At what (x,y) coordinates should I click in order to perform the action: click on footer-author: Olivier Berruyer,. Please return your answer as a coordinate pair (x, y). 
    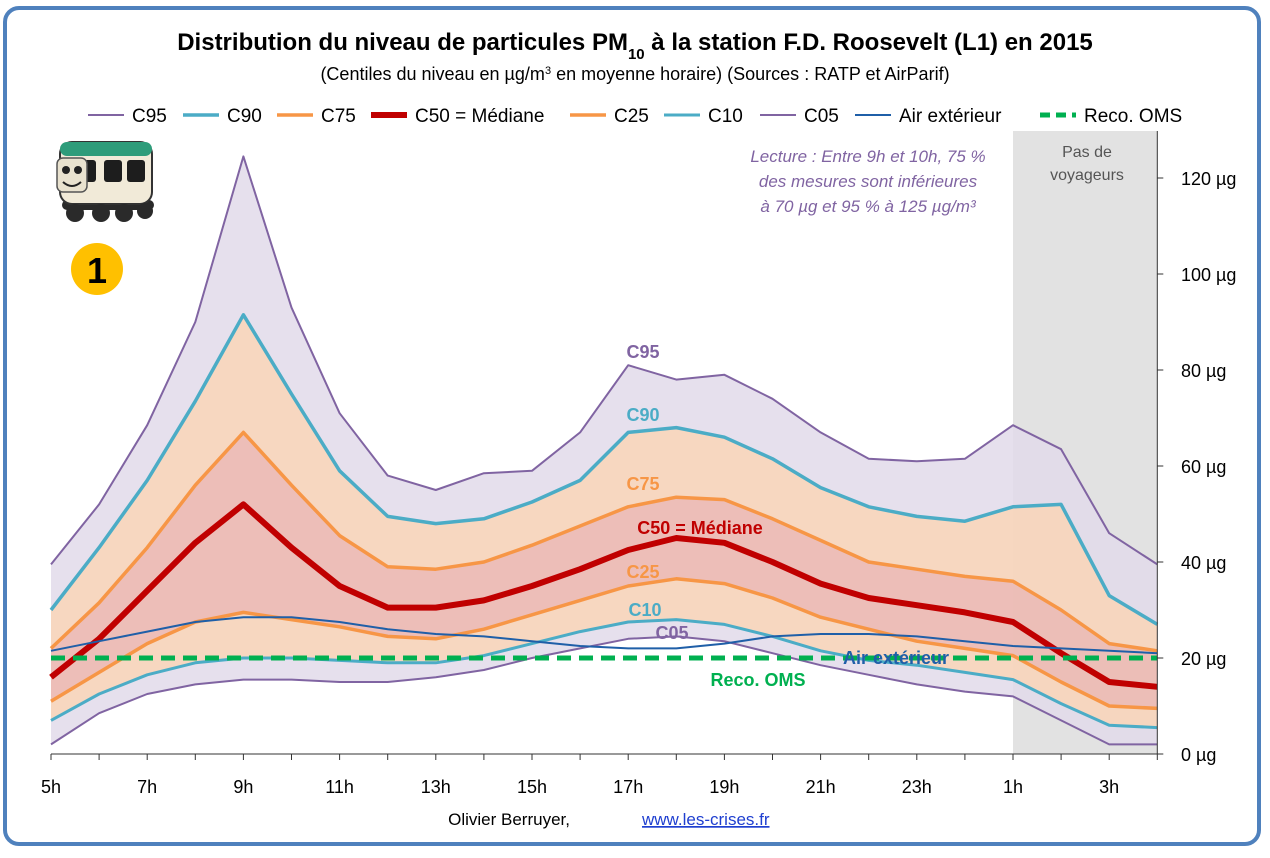
    Looking at the image, I should click on (509, 819).